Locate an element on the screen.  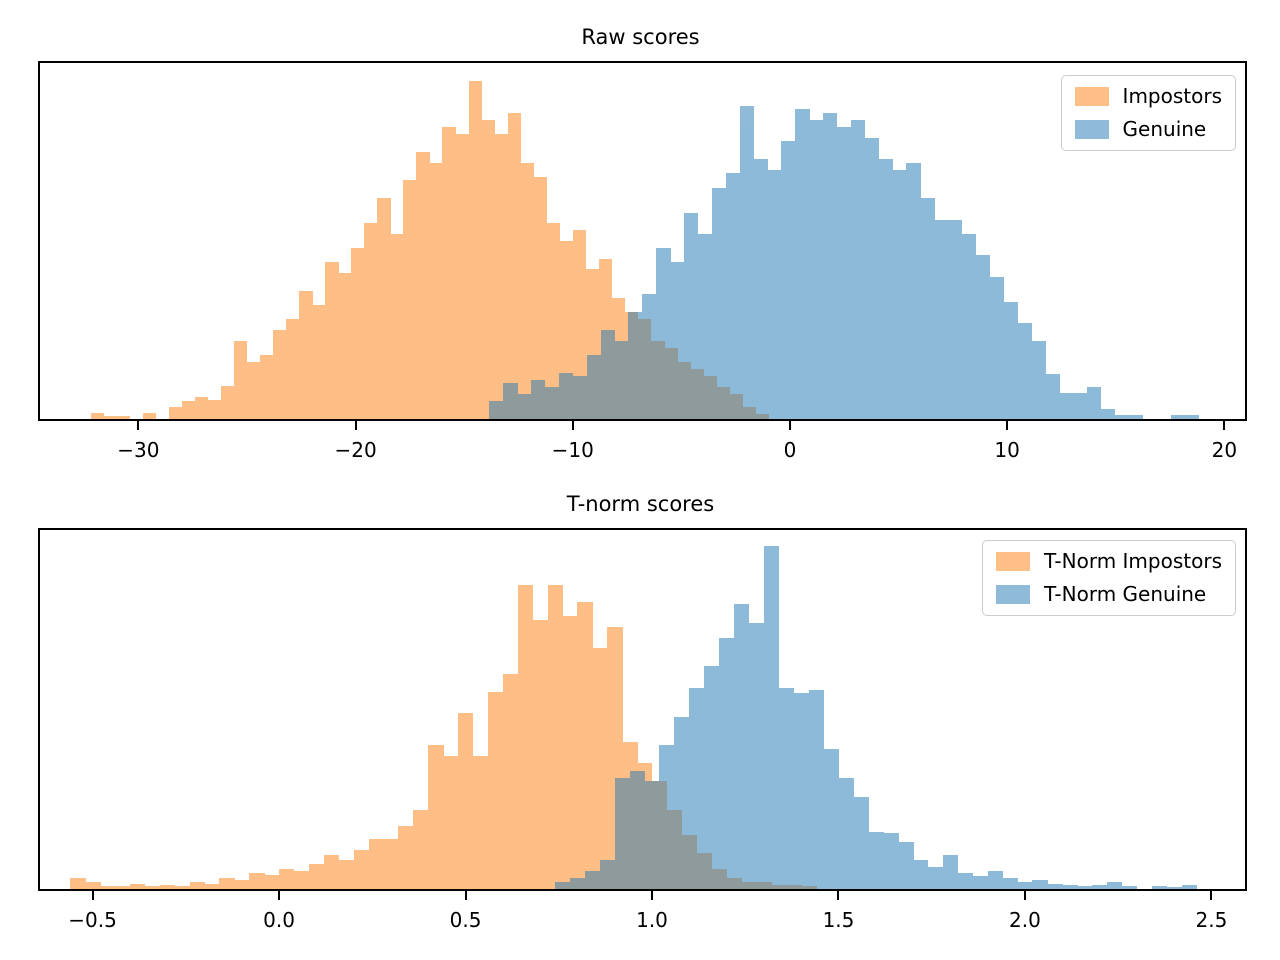
x-tick-label: −0.5 is located at coordinates (92, 920).